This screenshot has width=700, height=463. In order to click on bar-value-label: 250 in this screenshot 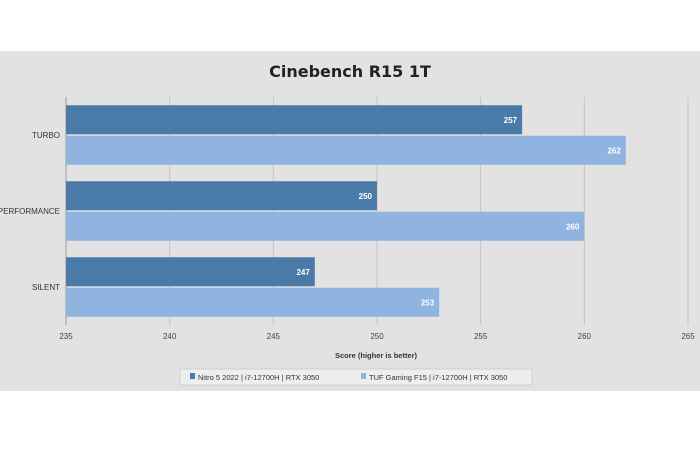, I will do `click(366, 196)`.